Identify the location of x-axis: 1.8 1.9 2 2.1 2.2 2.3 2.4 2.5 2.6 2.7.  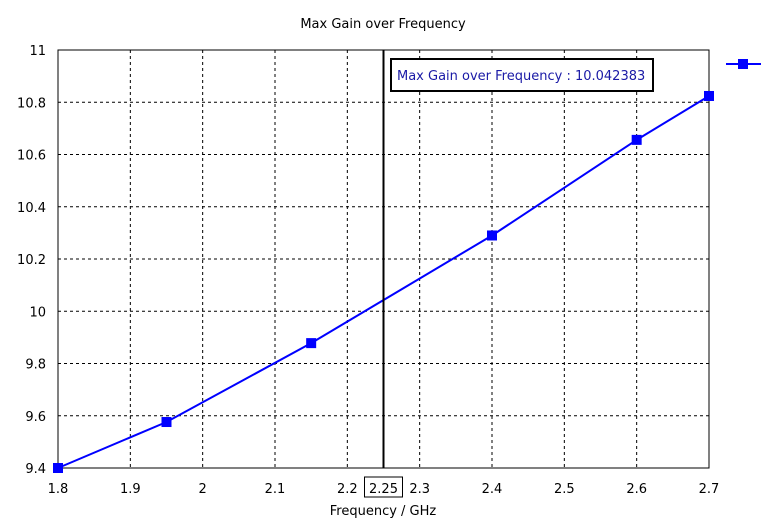
(384, 489).